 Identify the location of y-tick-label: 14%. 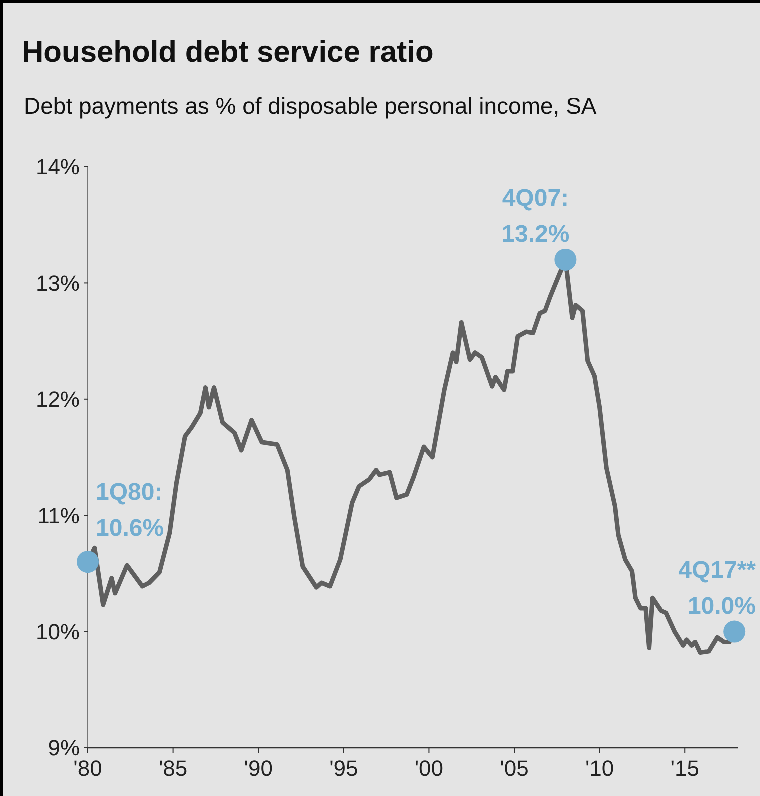
(58, 167).